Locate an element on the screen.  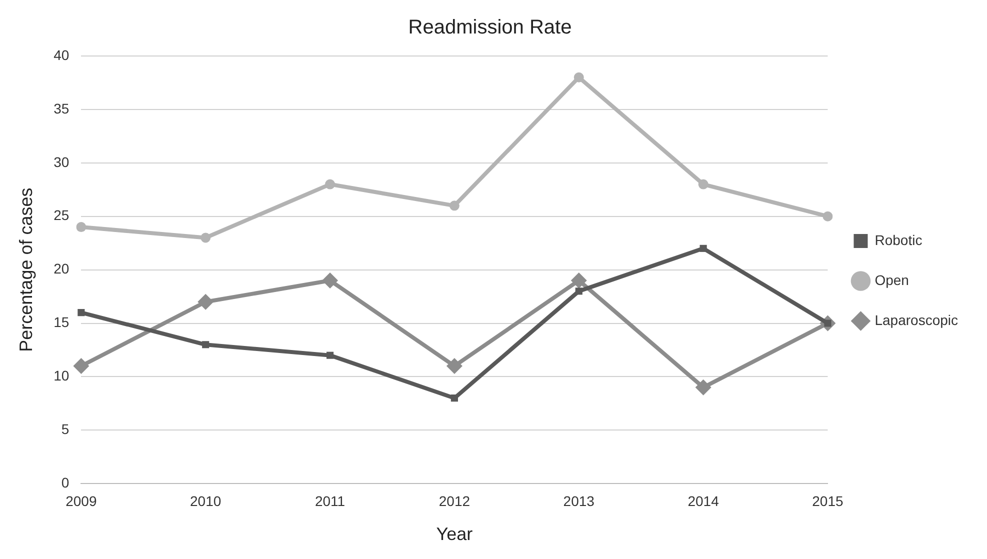
y-tick-label: 35 is located at coordinates (62, 108).